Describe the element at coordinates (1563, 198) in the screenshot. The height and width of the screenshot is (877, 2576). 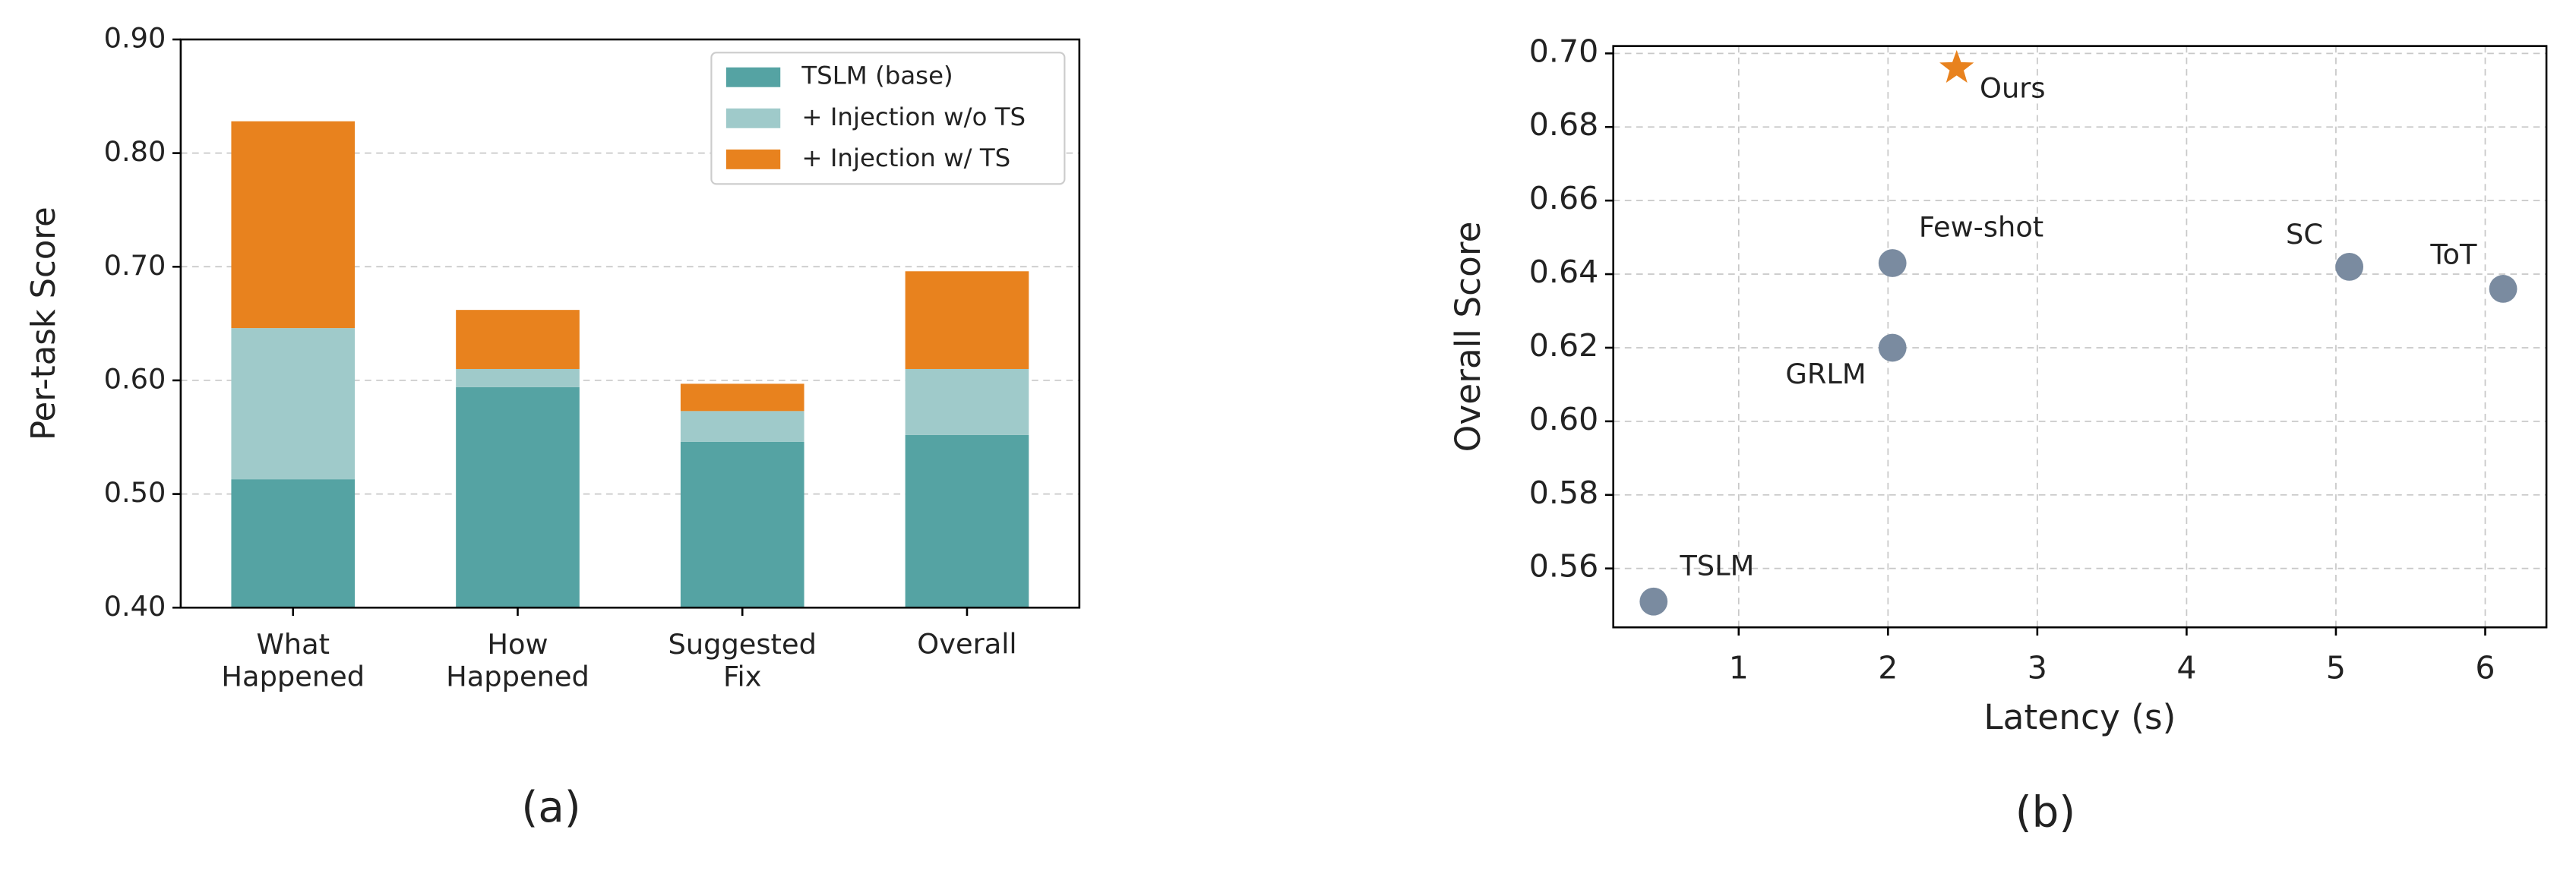
I see `y-tick-label: 0.66` at that location.